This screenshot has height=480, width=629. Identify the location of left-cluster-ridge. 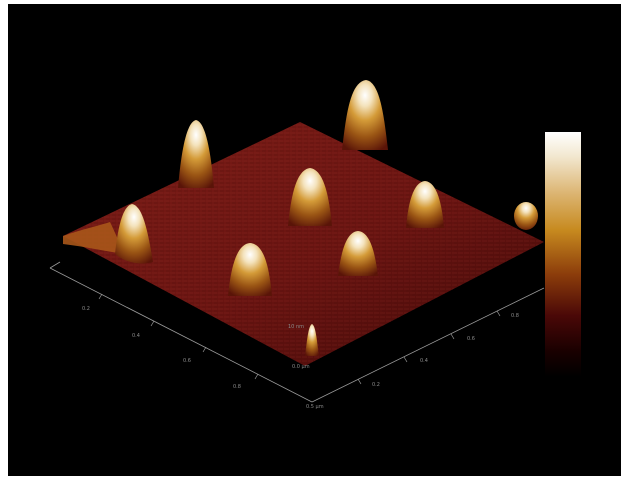
(94, 238).